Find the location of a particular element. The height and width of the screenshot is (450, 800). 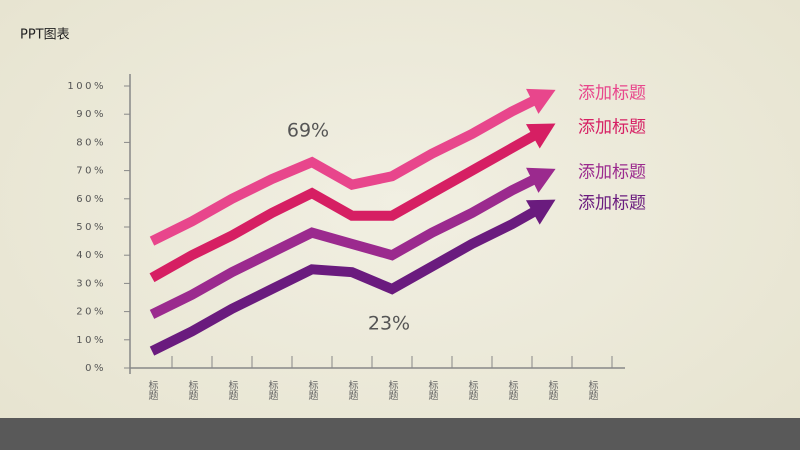

y-tick-label: 60% is located at coordinates (91, 199).